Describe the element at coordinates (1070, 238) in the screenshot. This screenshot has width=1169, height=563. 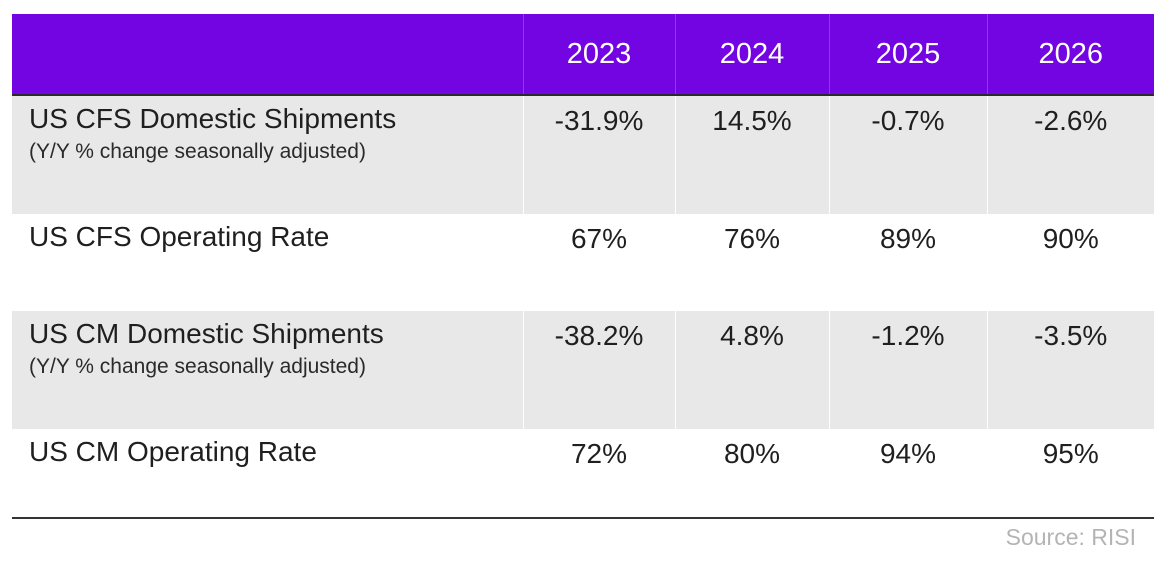
I see `cell-value: 90%` at that location.